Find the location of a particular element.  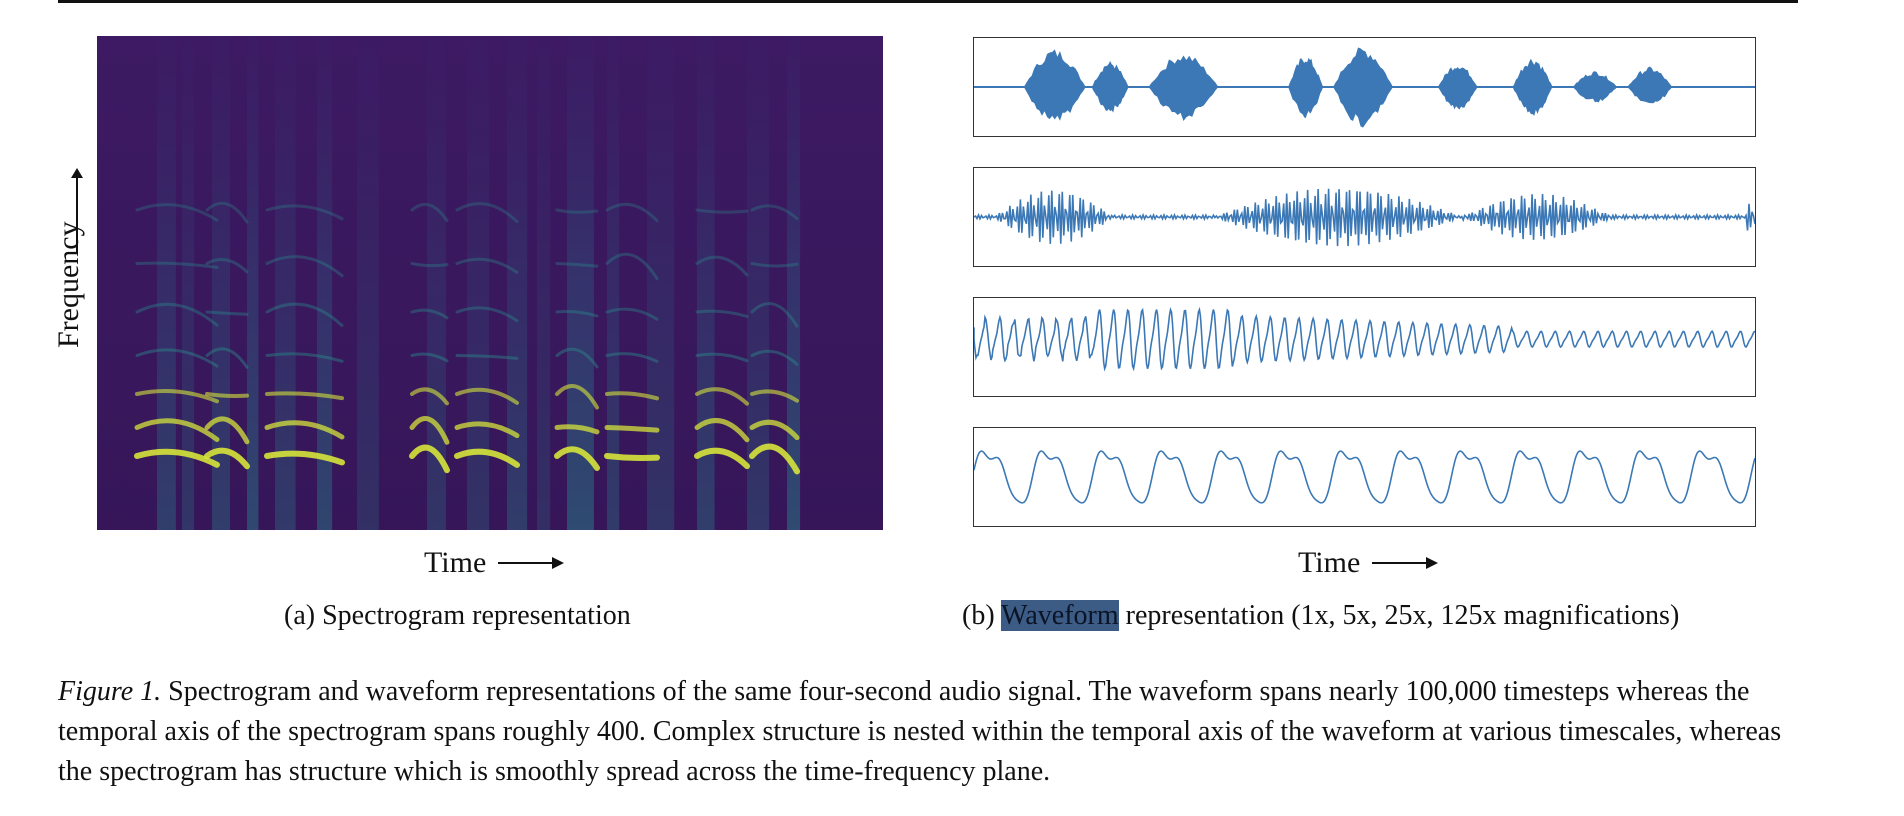

frequency-axis-label: Frequency is located at coordinates (72, 286).